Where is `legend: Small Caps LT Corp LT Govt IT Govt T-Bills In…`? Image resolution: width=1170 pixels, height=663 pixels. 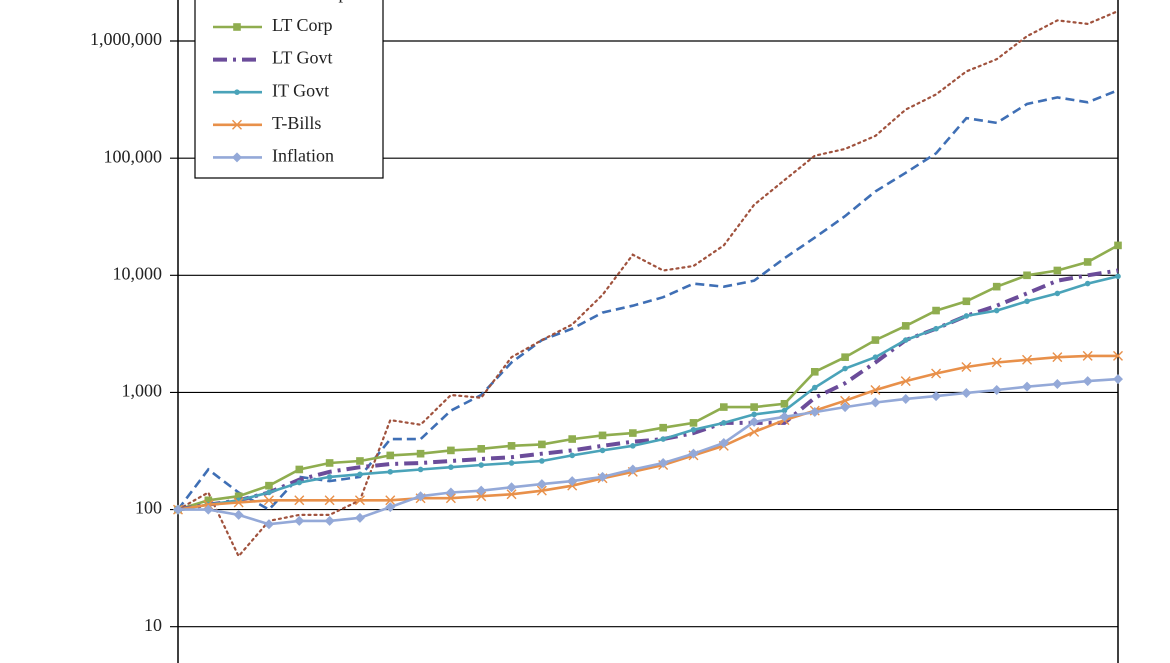
legend: Small Caps LT Corp LT Govt IT Govt T-Bills In… is located at coordinates (289, 89).